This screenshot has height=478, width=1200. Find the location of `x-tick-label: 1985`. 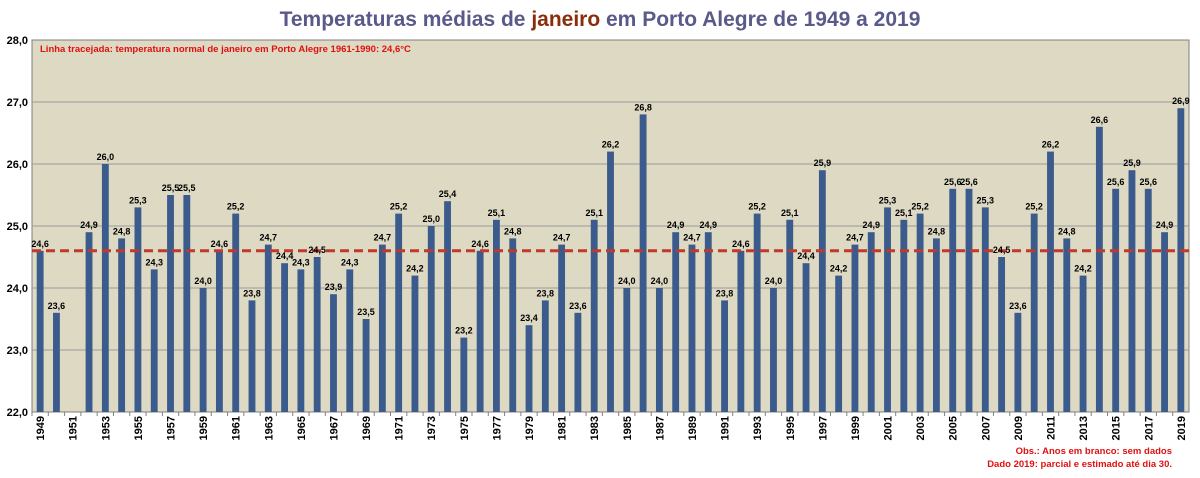

x-tick-label: 1985 is located at coordinates (628, 428).